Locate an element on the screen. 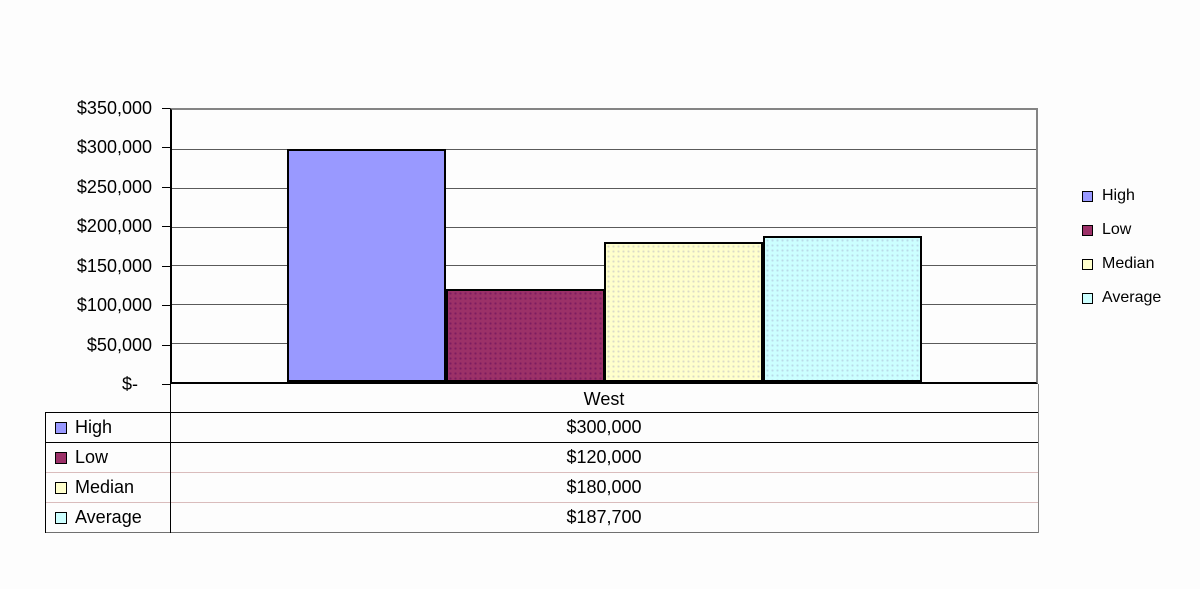 This screenshot has width=1200, height=589. y-axis-tick-label: $250,000 is located at coordinates (114, 187).